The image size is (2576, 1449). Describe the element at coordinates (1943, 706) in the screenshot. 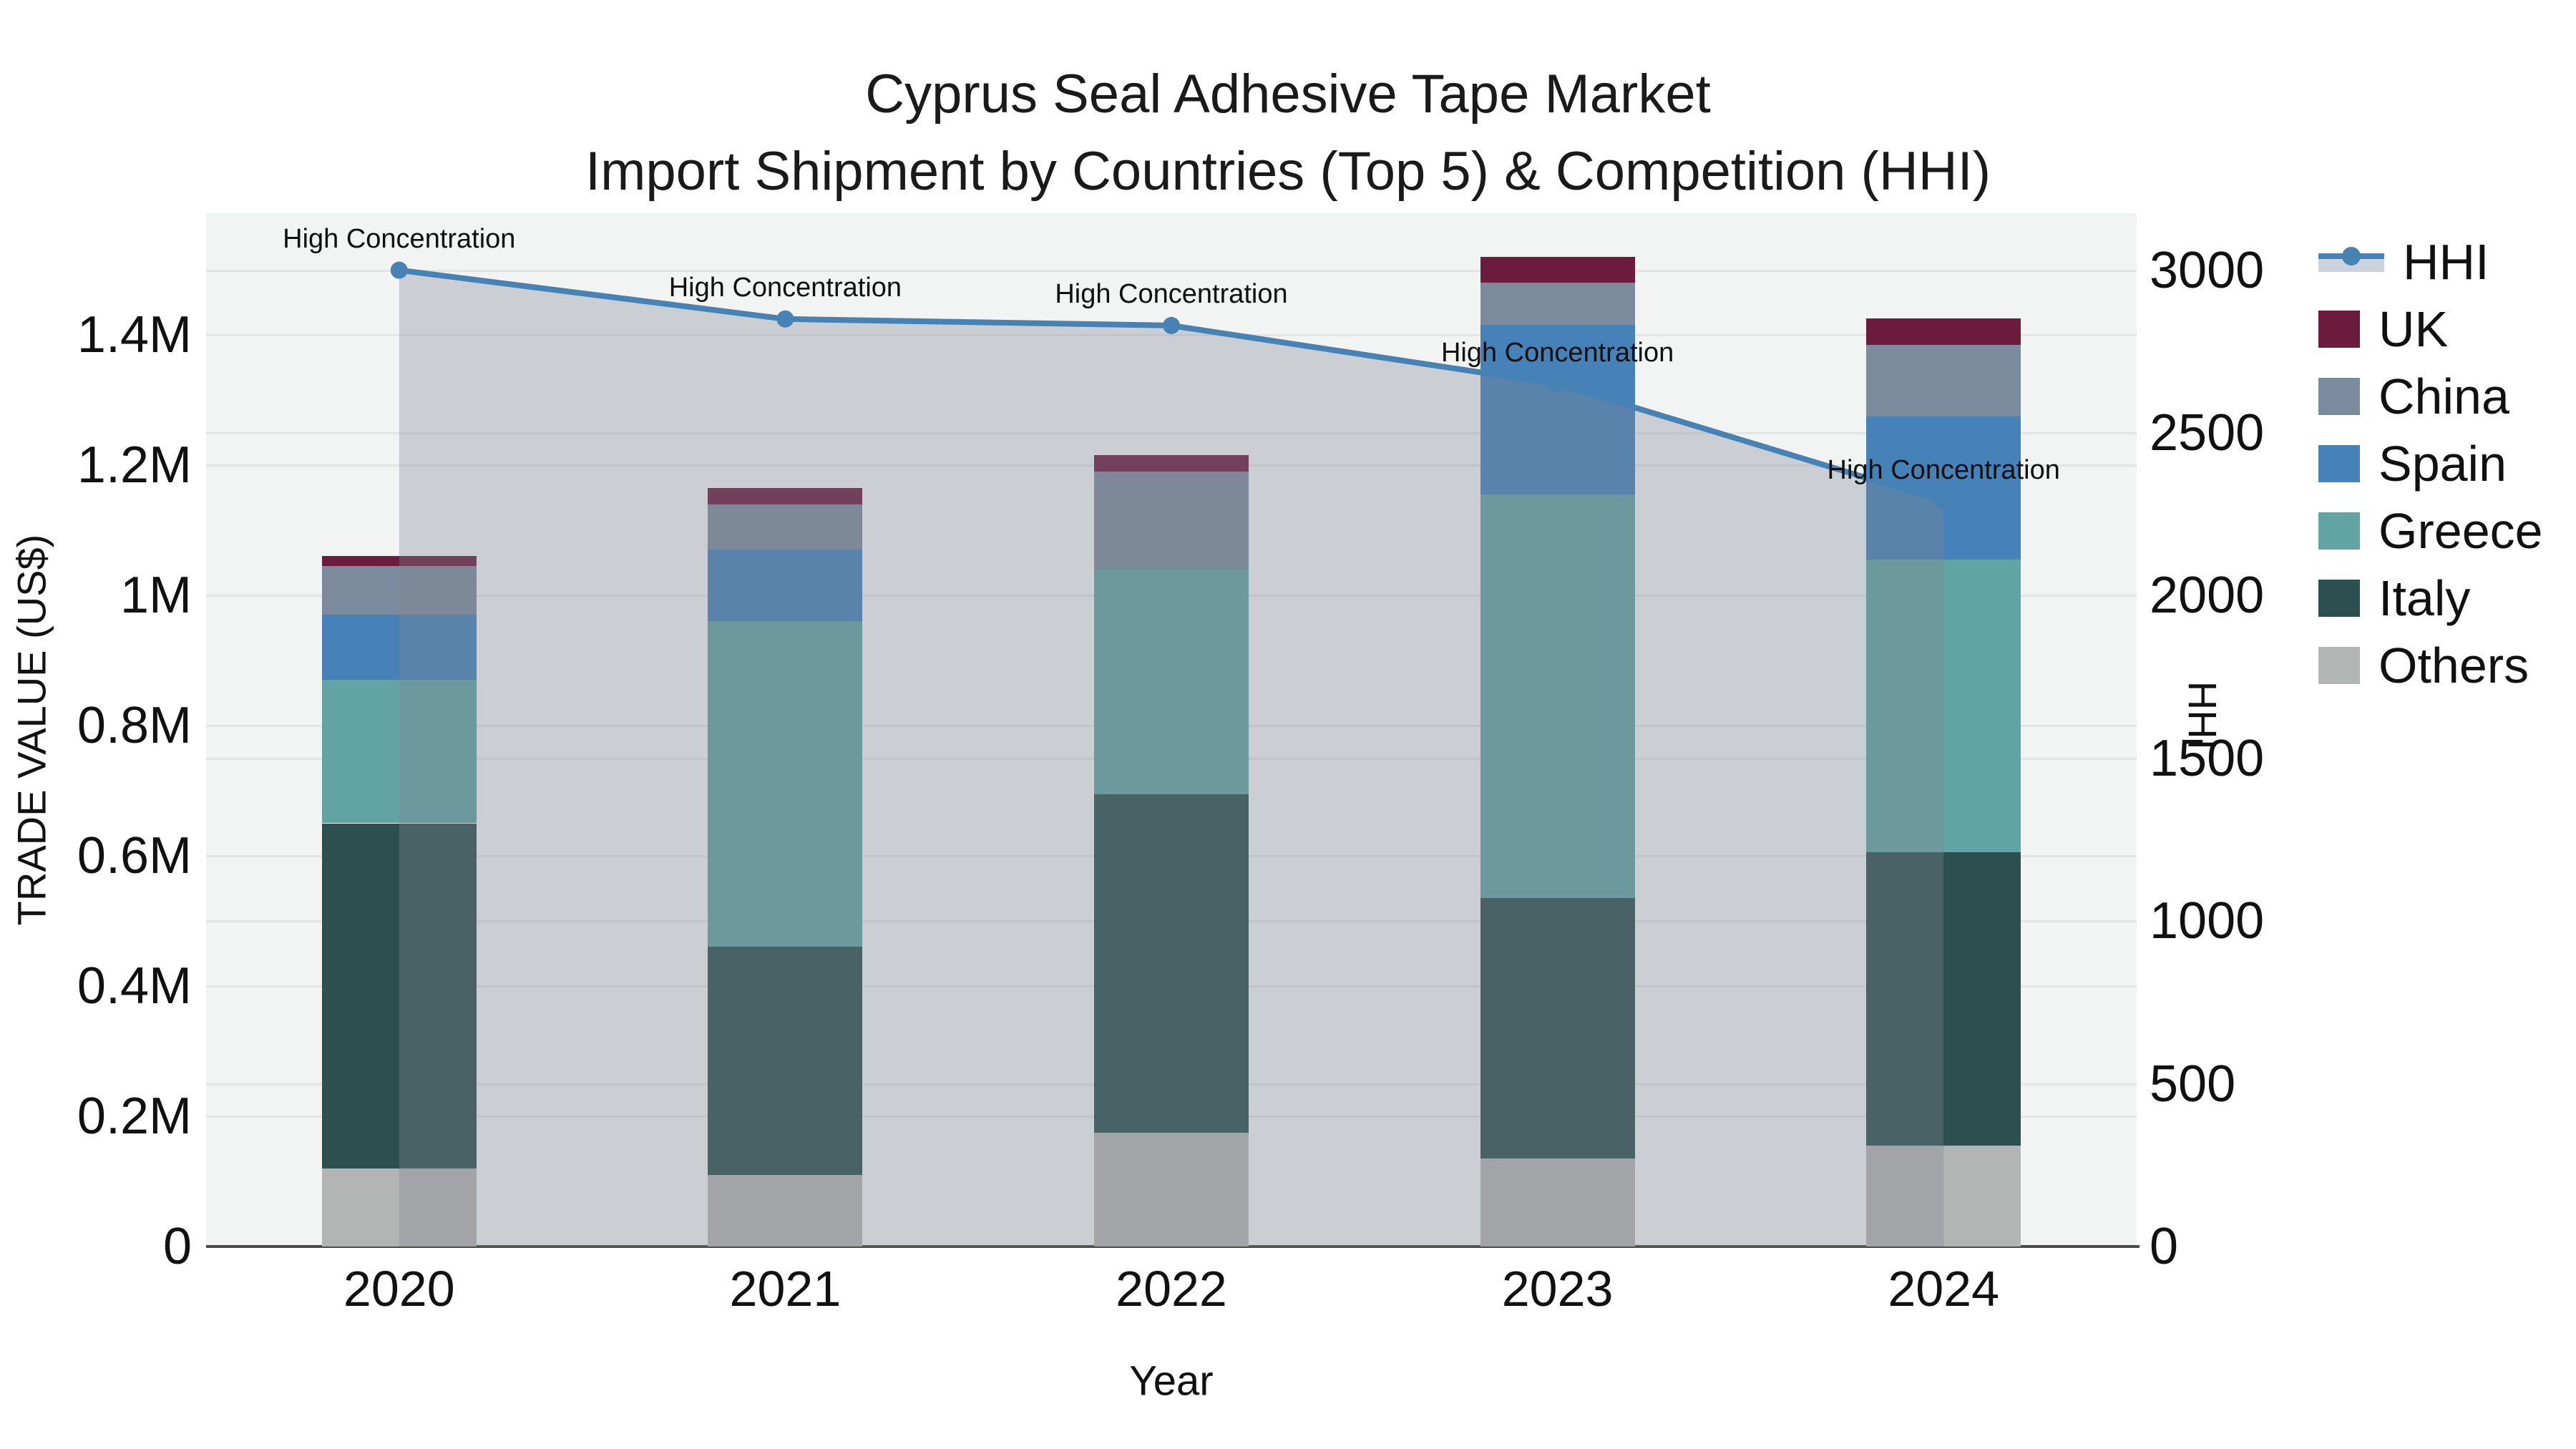

I see `bar-greece-2024` at that location.